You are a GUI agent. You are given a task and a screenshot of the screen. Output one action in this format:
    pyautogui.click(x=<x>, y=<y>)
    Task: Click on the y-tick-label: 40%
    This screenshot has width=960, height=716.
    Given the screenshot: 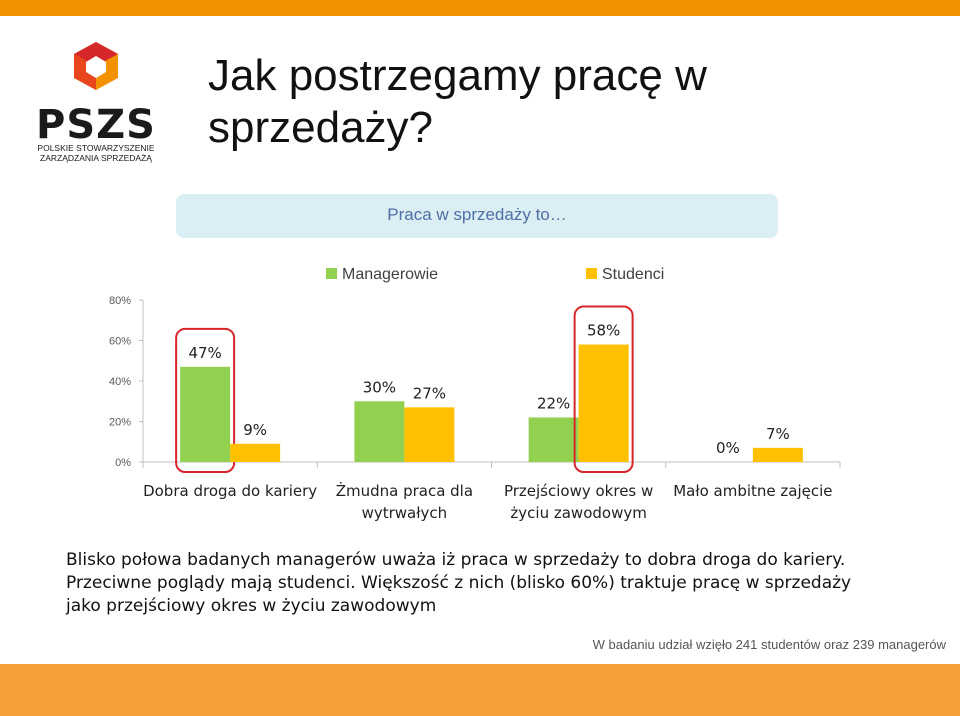 What is the action you would take?
    pyautogui.click(x=120, y=382)
    